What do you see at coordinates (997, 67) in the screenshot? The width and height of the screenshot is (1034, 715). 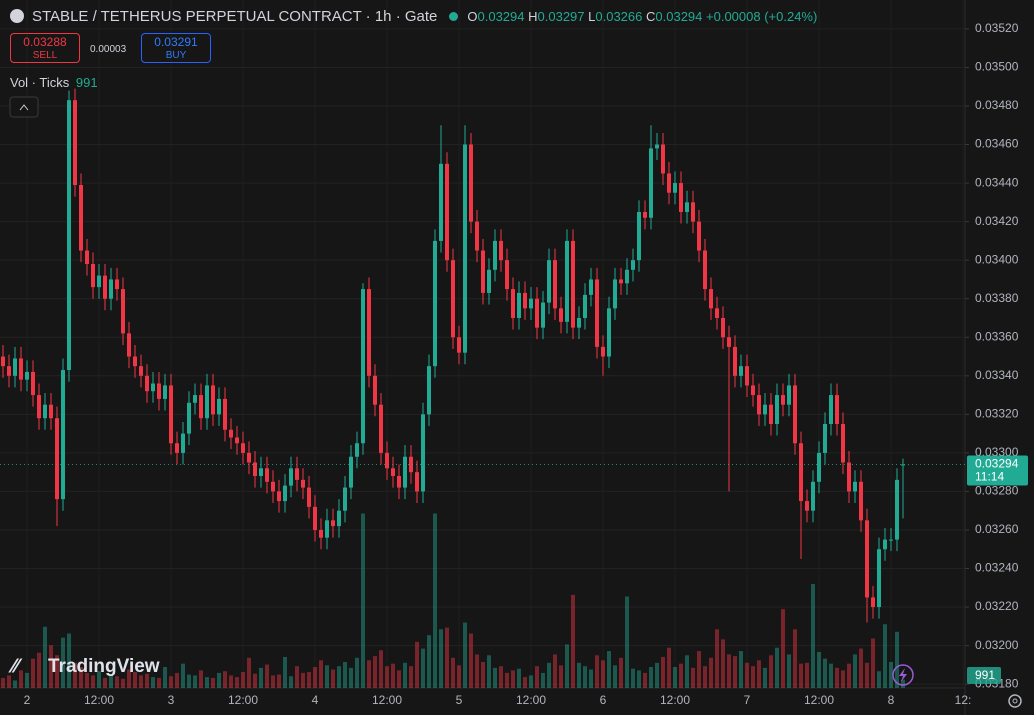 I see `y-tick-label: 0.03500` at bounding box center [997, 67].